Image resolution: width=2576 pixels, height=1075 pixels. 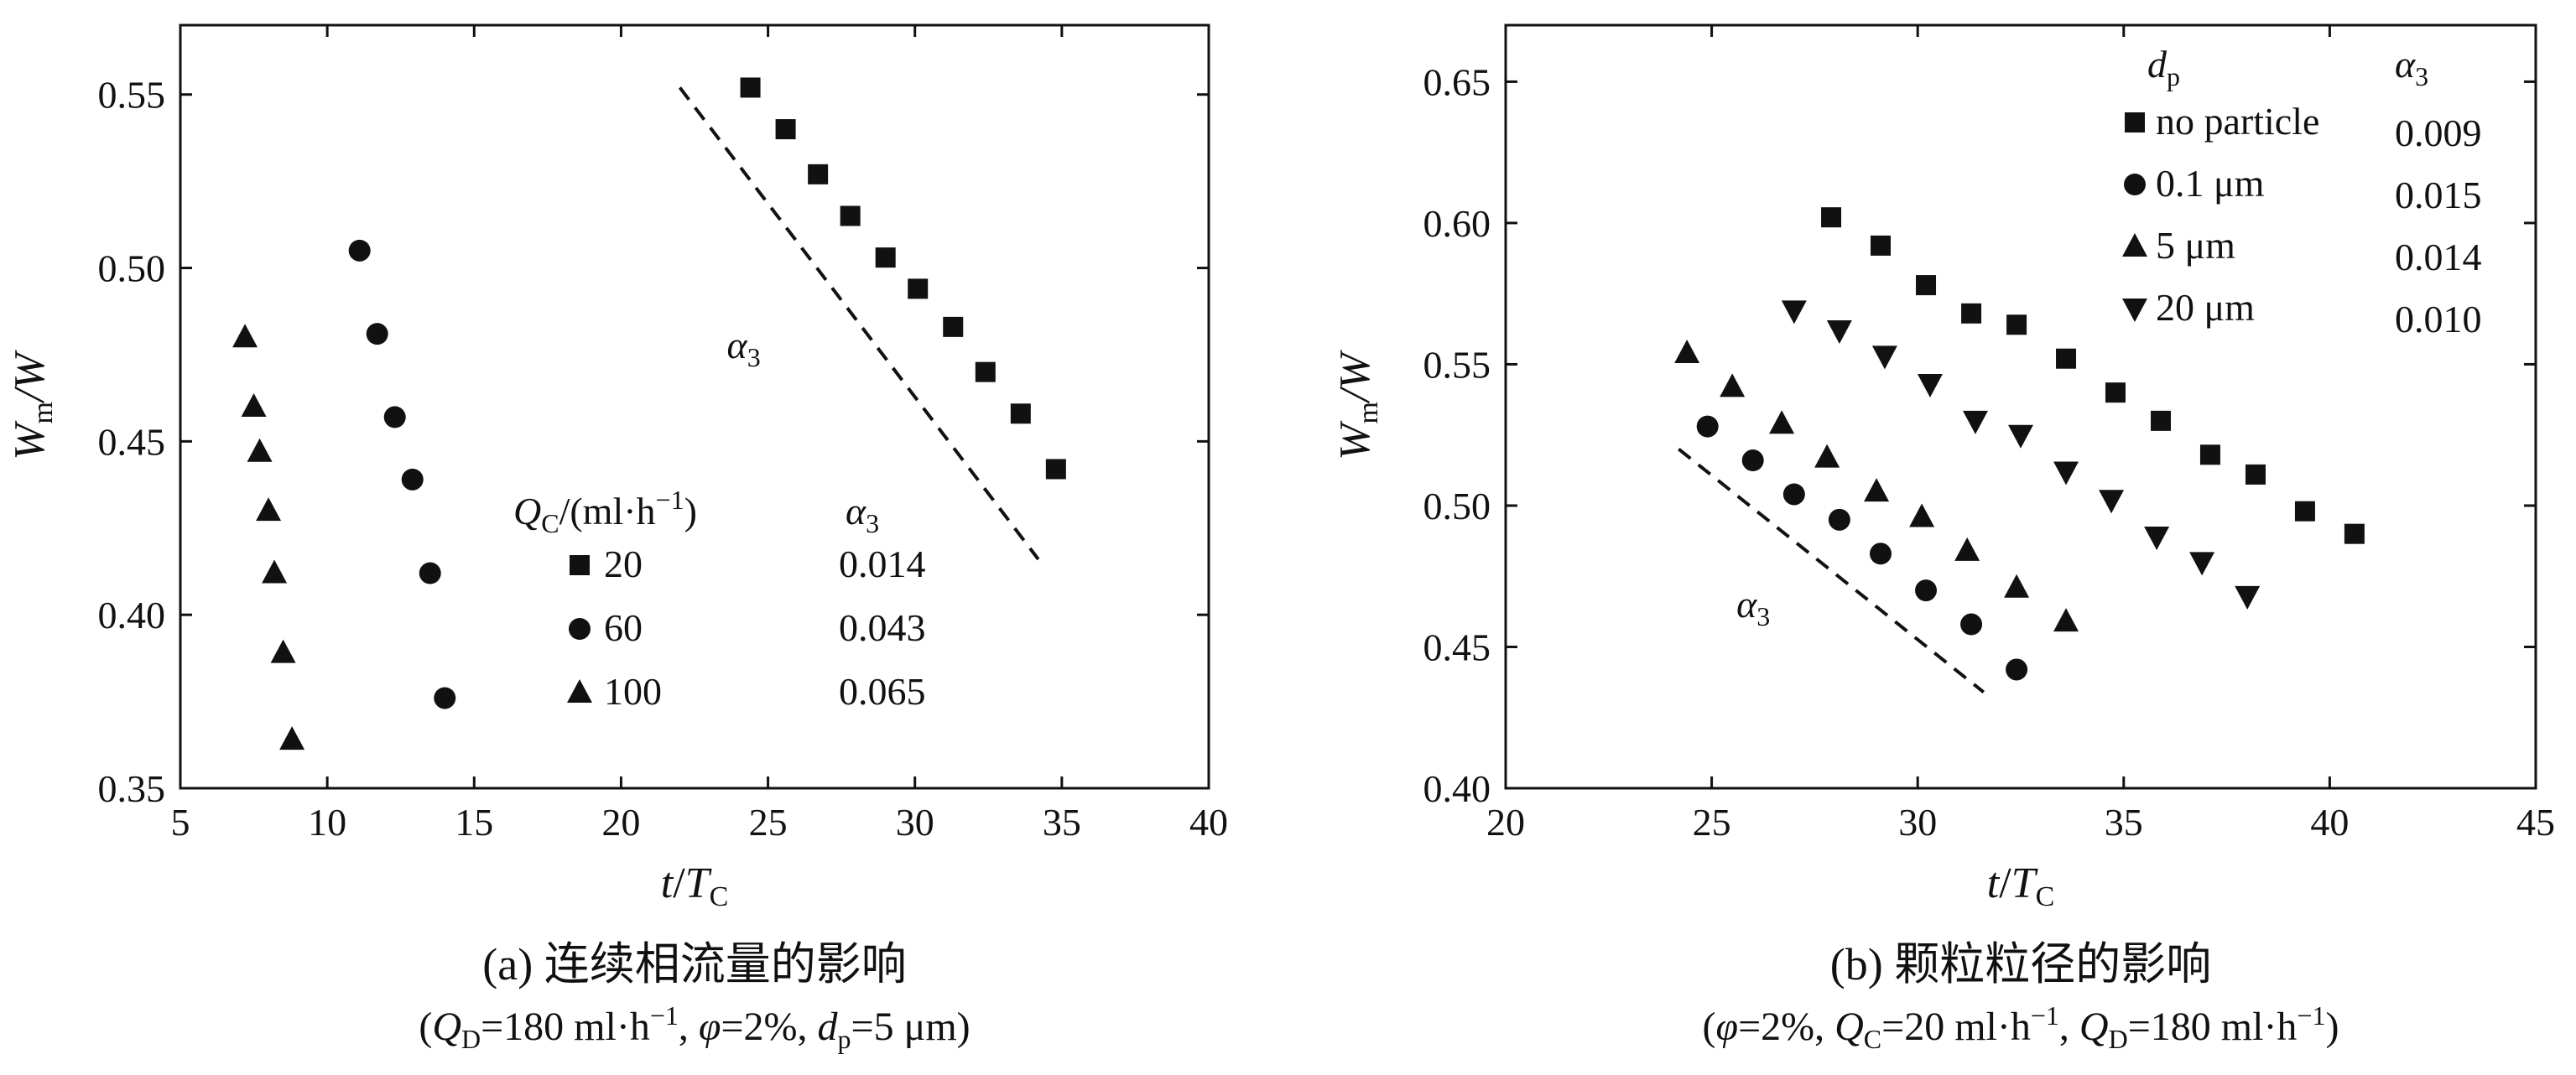 What do you see at coordinates (132, 441) in the screenshot?
I see `y-tick-label: 0.45` at bounding box center [132, 441].